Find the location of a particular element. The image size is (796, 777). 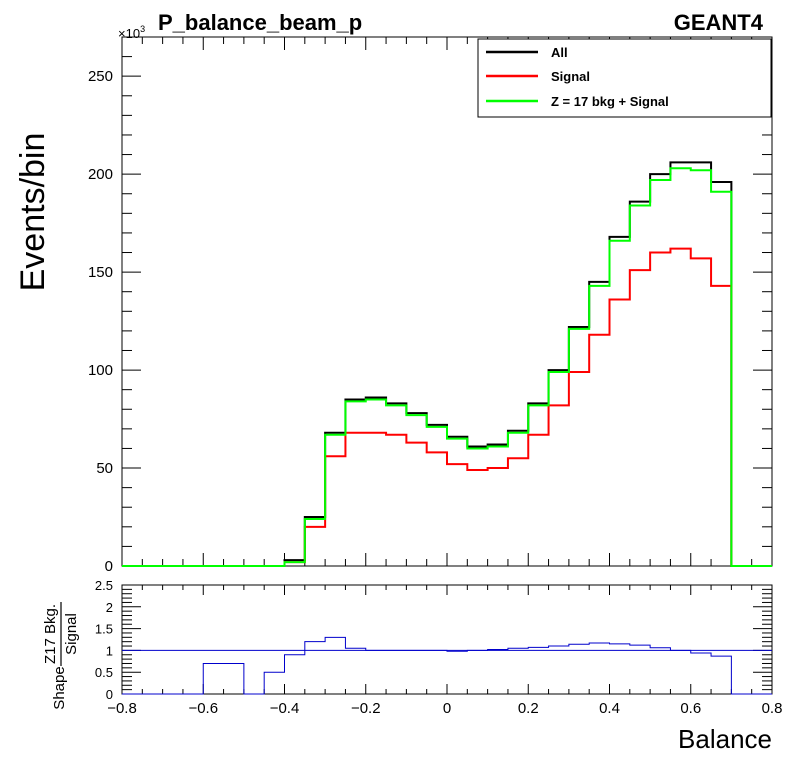

ratio-series is located at coordinates (447, 665).